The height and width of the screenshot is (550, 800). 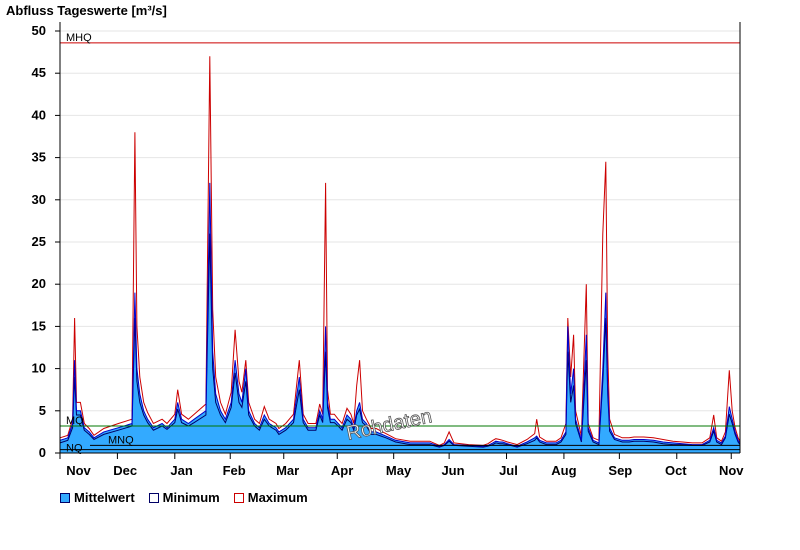 I want to click on legend: Mittelwert Minimum Maximum, so click(x=184, y=497).